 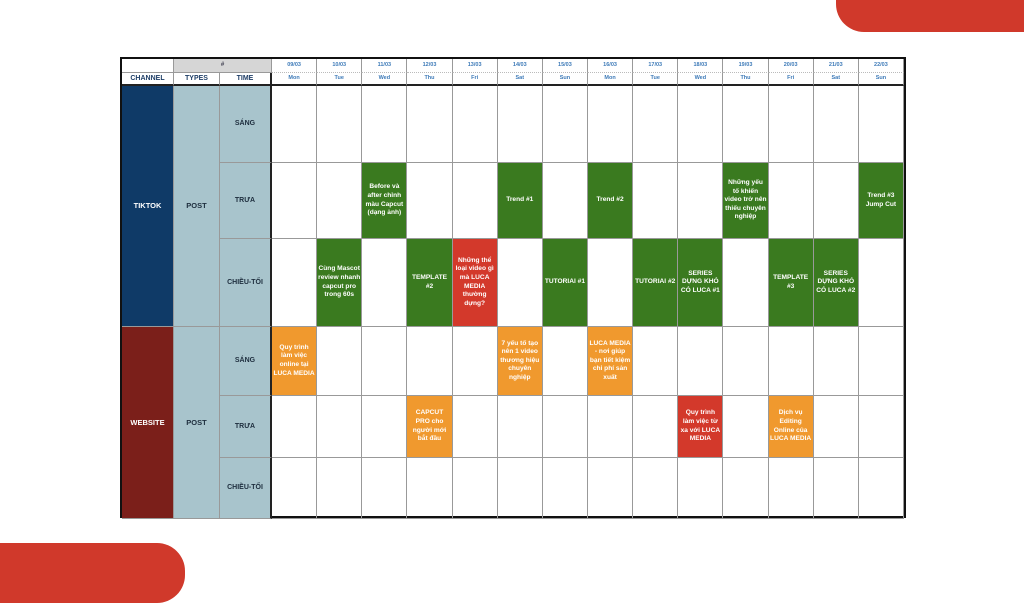 I want to click on schedule-post: Quy trình làm việc từ xa với LUCA MEDIA, so click(x=701, y=427).